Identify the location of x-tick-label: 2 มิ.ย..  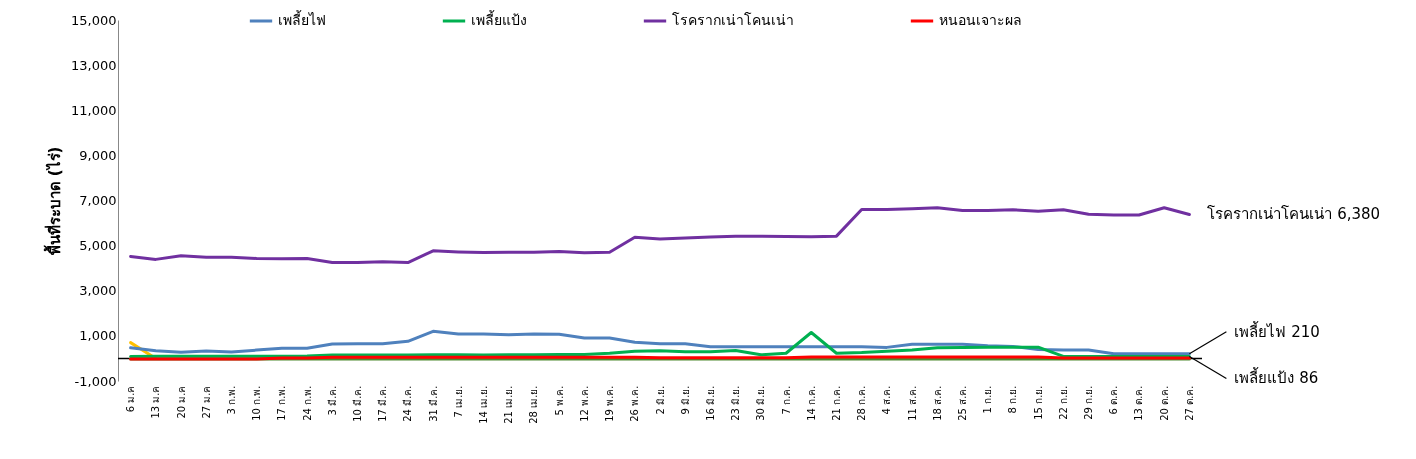
(660, 400).